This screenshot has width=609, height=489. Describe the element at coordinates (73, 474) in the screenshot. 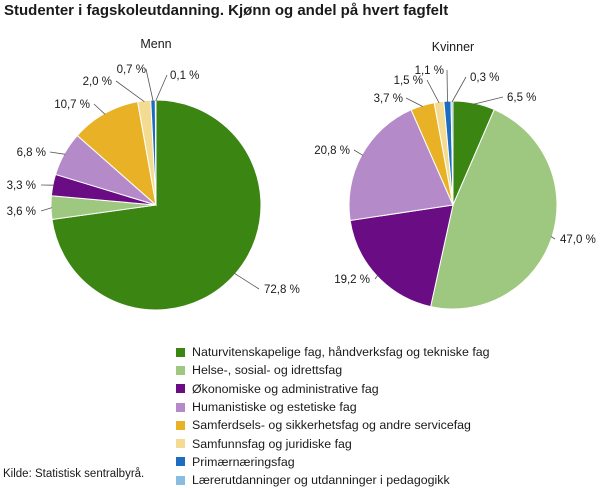

I see `source-note: Kilde: Statistisk sentralbyrå.` at that location.